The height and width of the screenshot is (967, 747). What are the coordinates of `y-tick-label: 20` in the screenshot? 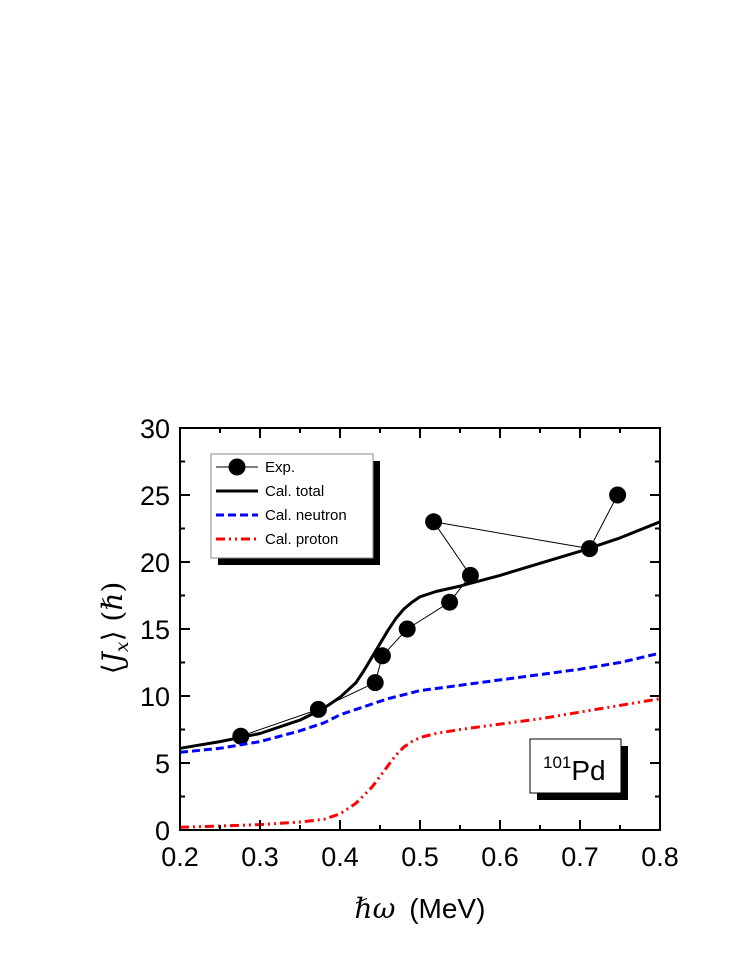 It's located at (155, 563).